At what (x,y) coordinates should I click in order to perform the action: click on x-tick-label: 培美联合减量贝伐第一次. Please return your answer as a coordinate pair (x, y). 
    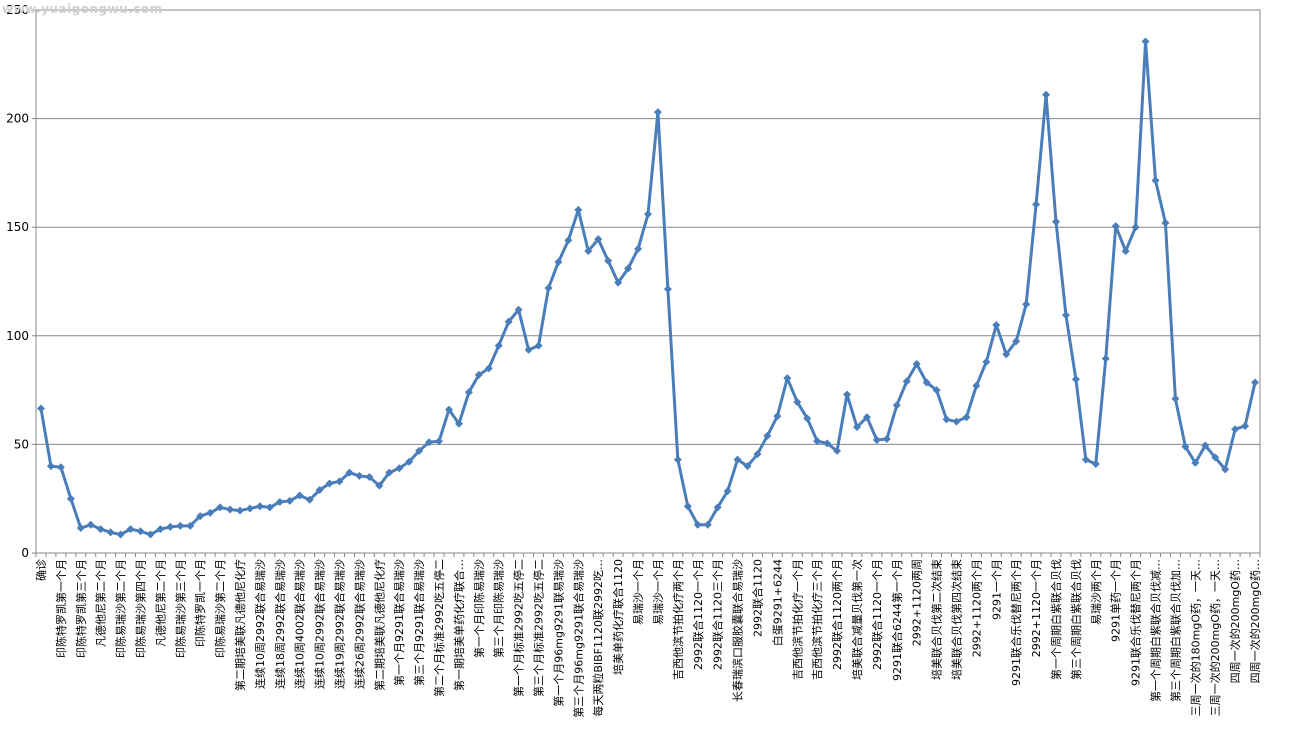
    Looking at the image, I should click on (857, 619).